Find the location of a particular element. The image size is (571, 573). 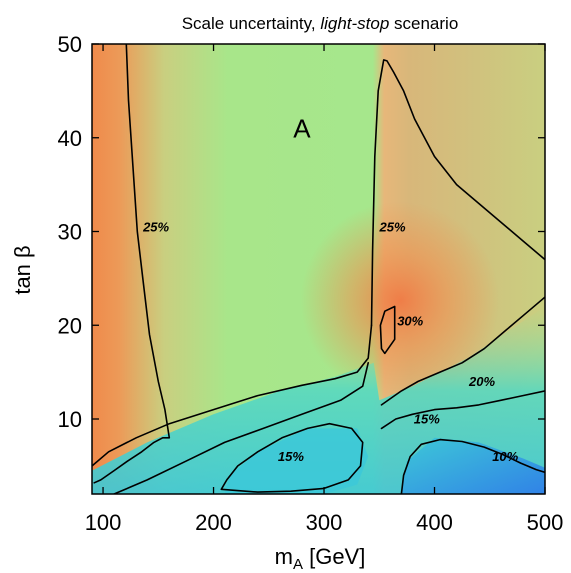

contour-c30 is located at coordinates (387, 330).